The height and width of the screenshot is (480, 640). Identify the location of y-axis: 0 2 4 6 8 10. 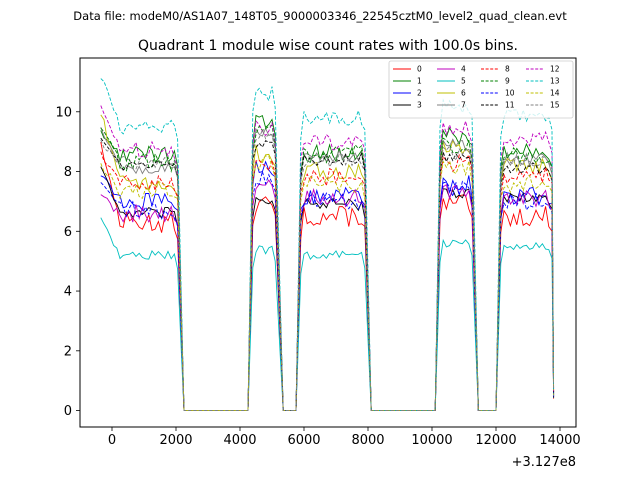
(67, 262).